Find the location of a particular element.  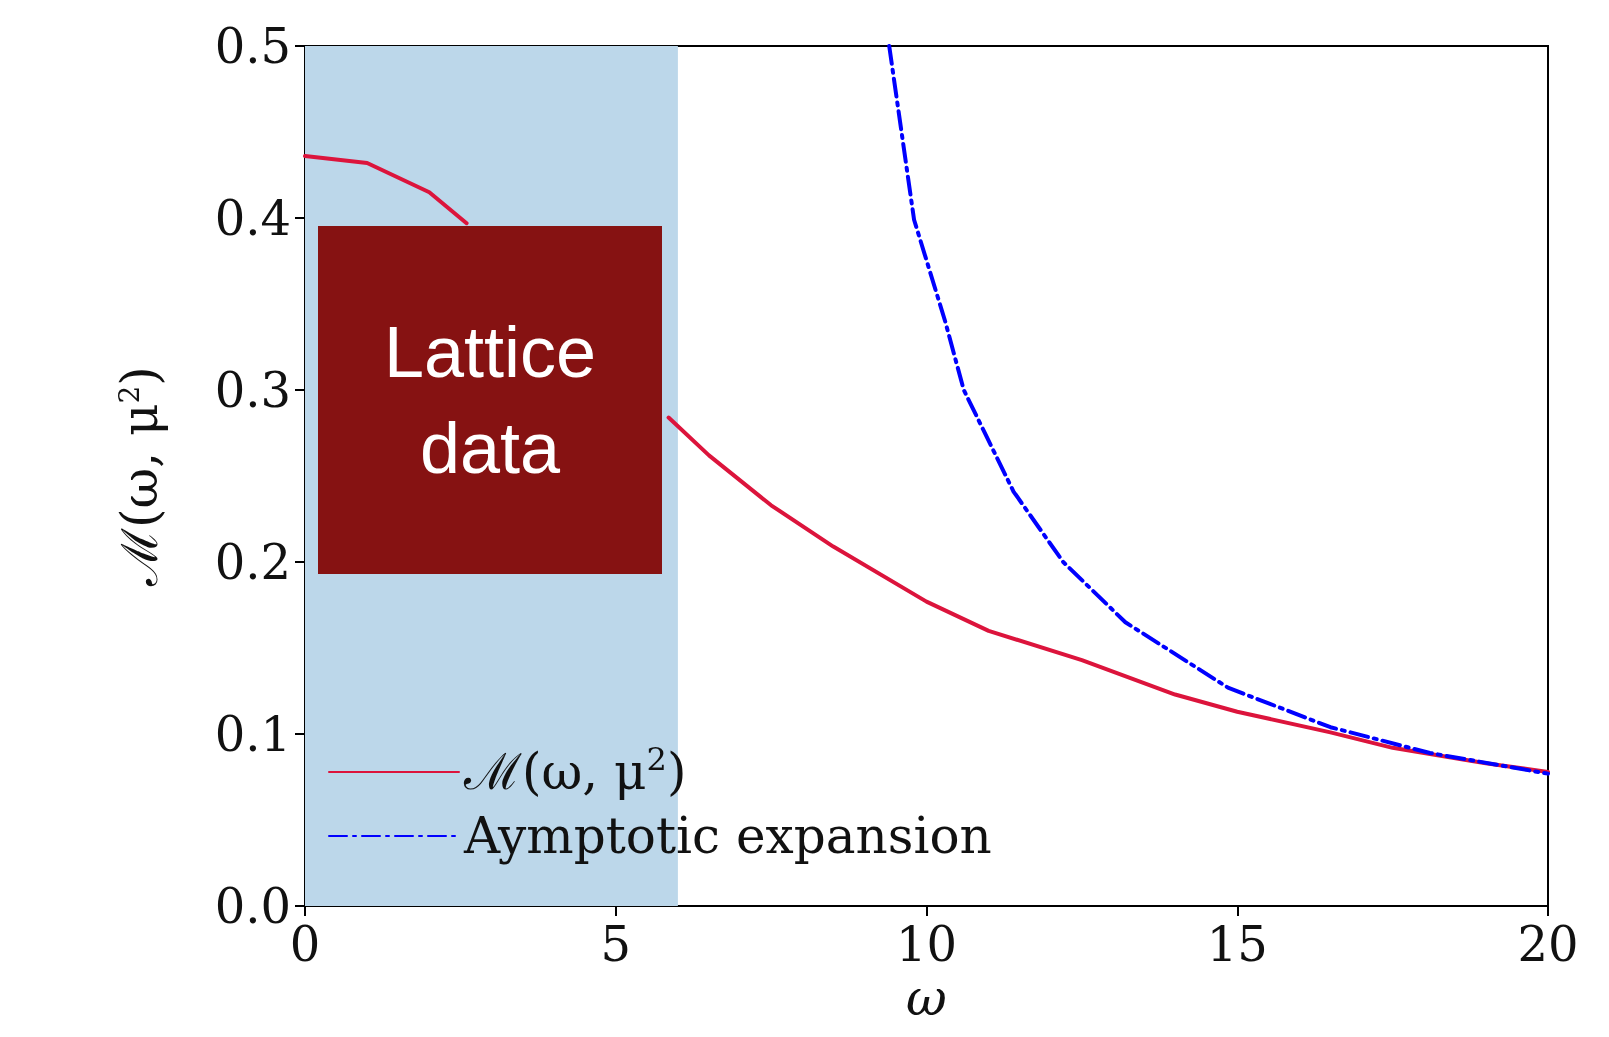

y-tick-label: 0.2 is located at coordinates (252, 562).